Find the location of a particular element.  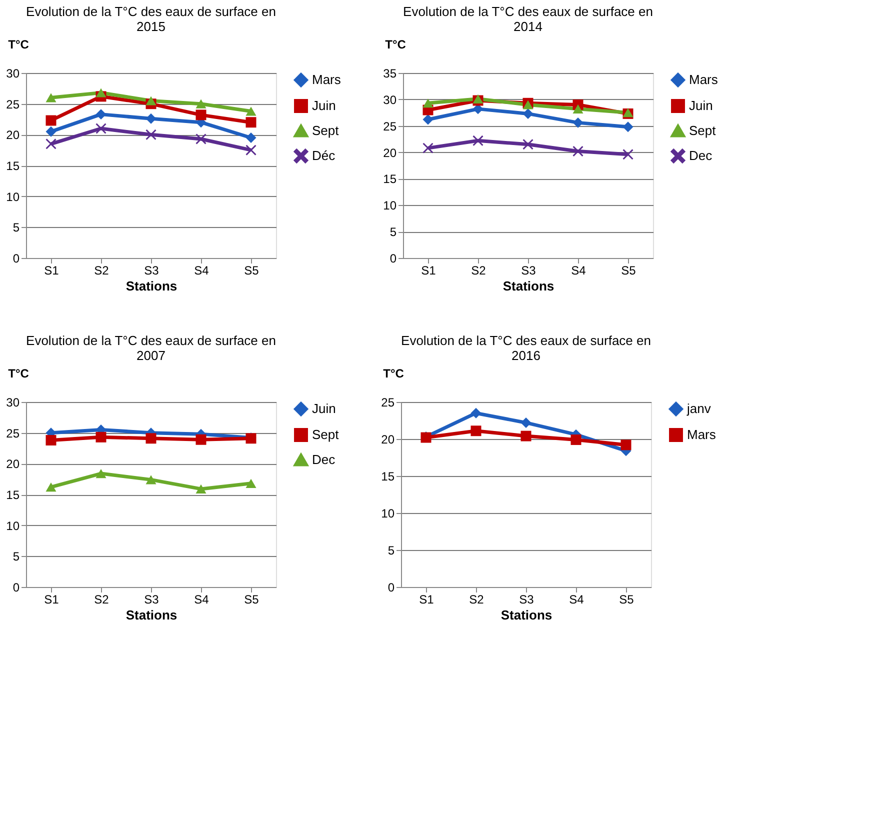

chart-title: Evolution de la T°C des eaux de surface en 2007 is located at coordinates (151, 348).